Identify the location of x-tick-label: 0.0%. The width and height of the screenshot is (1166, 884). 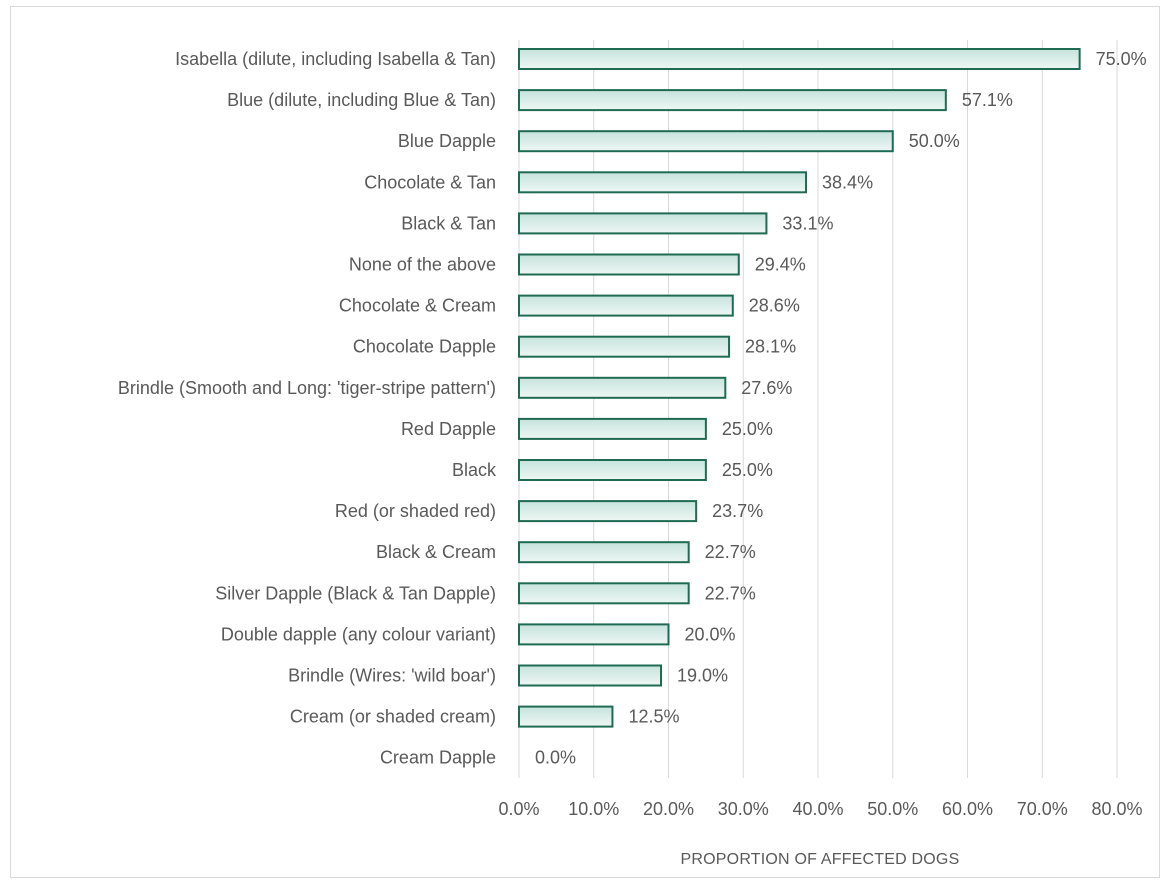
(518, 809).